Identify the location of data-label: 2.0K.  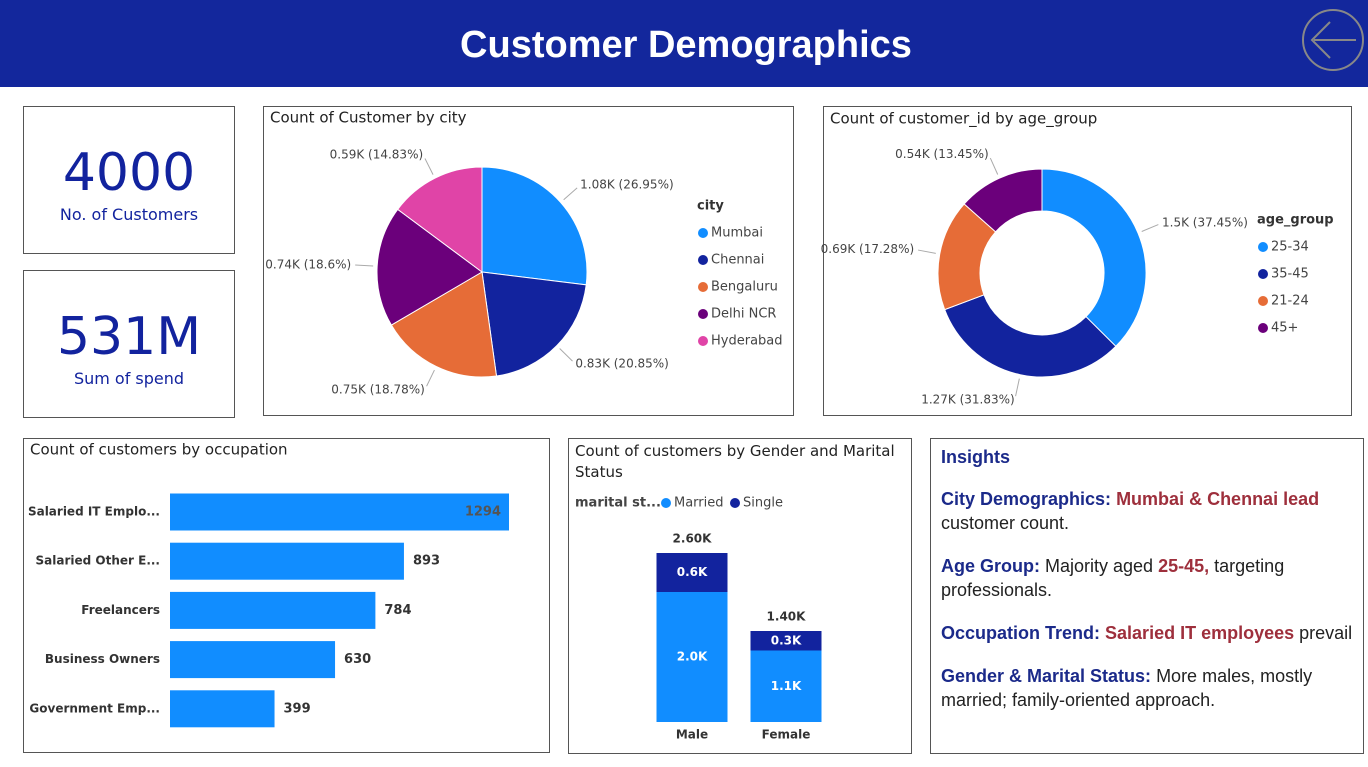
(692, 657).